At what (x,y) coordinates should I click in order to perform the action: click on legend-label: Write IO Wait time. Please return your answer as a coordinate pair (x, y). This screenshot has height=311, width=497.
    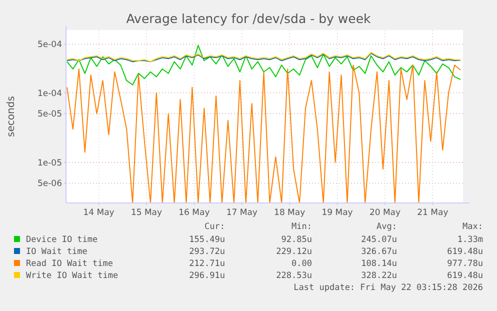
    Looking at the image, I should click on (72, 276).